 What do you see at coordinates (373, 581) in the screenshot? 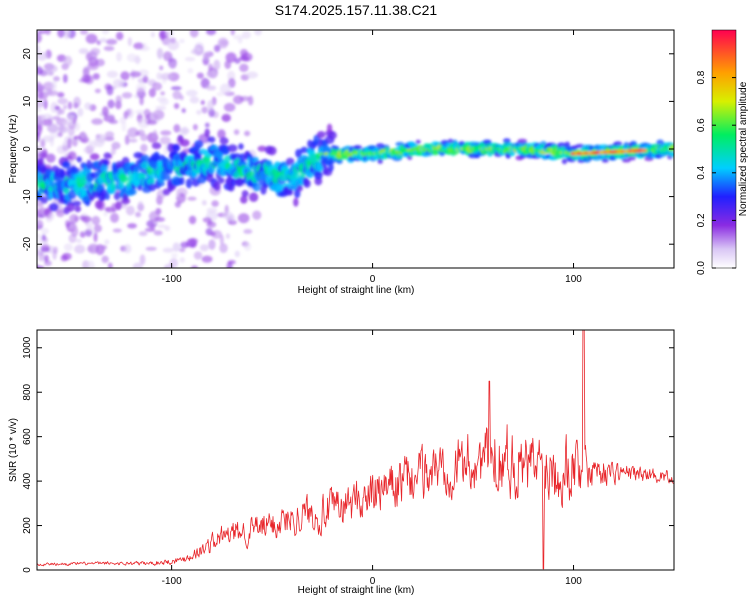
I see `snr-x-tick-label: 0` at bounding box center [373, 581].